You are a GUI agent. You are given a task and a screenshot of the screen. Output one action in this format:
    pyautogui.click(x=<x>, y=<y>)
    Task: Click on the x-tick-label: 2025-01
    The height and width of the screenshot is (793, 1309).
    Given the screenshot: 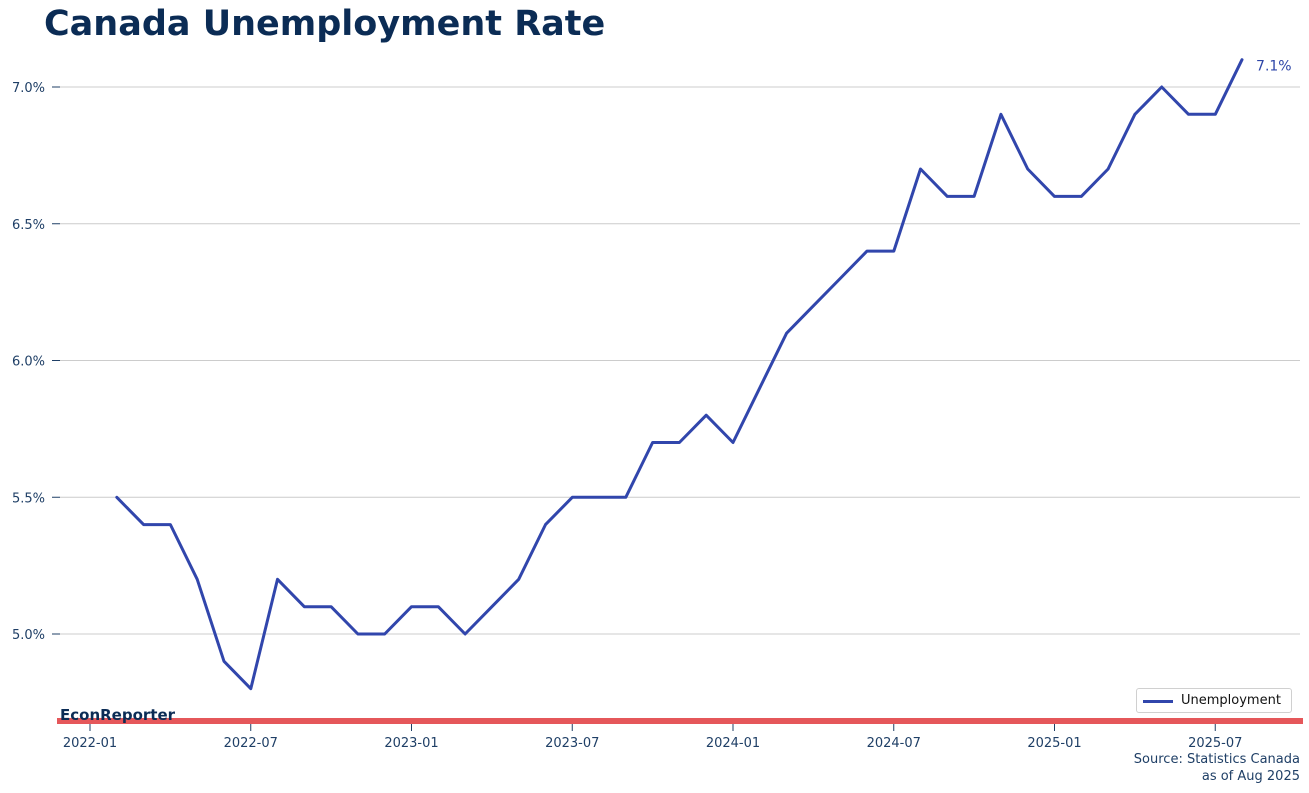 What is the action you would take?
    pyautogui.click(x=1054, y=743)
    